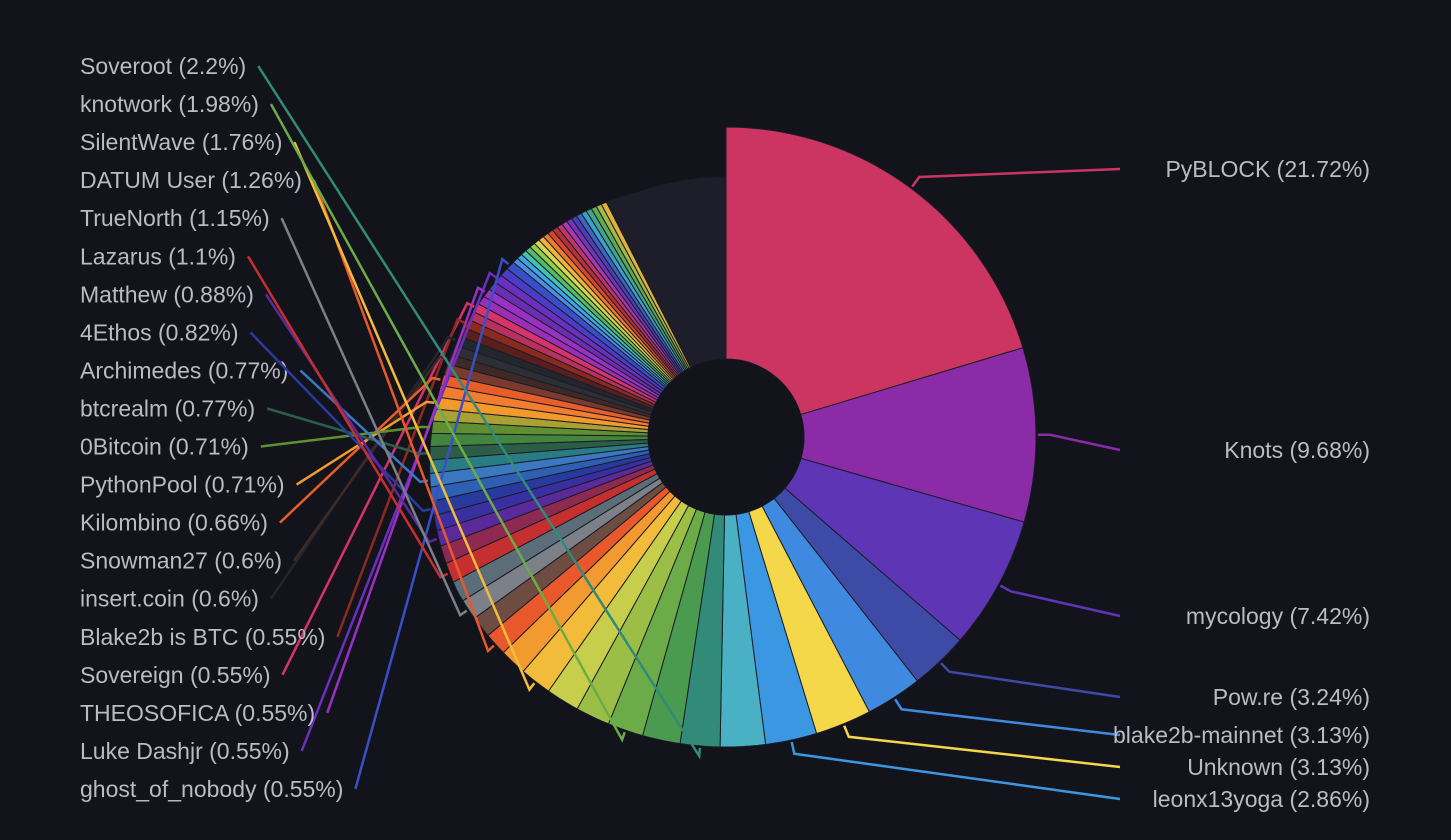 The height and width of the screenshot is (840, 1451). I want to click on slice-label: 0Bitcoin (0.71%), so click(164, 447).